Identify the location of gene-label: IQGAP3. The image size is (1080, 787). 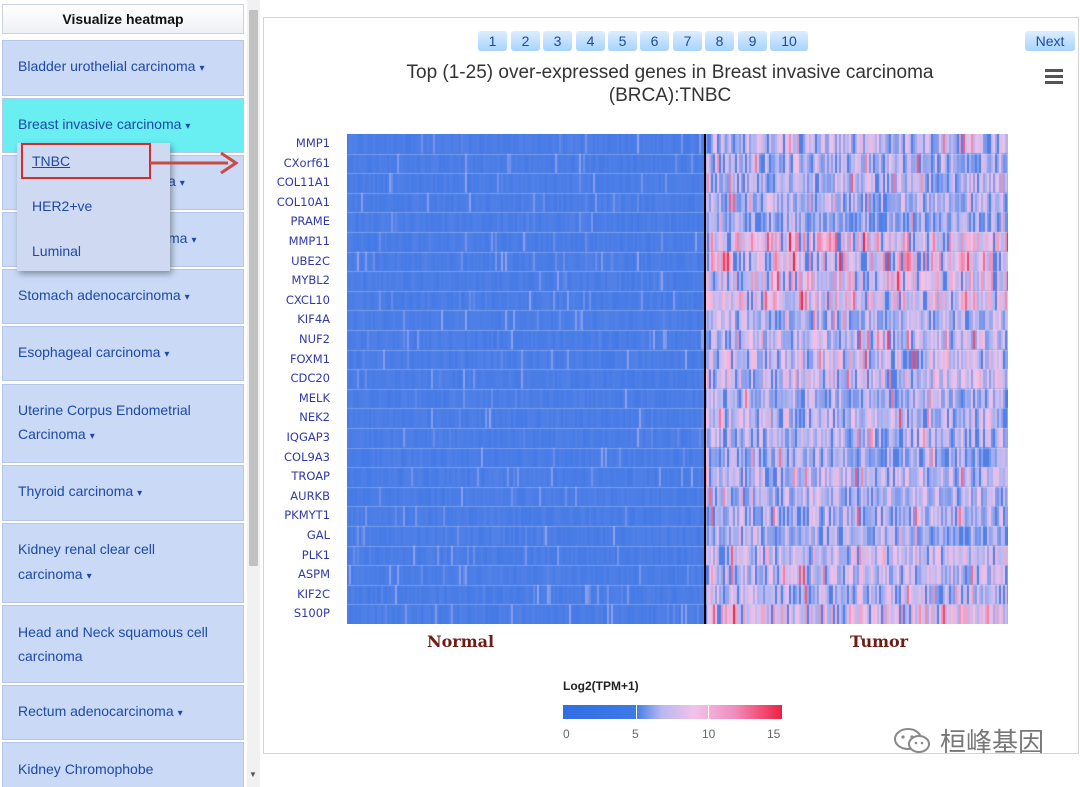
(308, 437).